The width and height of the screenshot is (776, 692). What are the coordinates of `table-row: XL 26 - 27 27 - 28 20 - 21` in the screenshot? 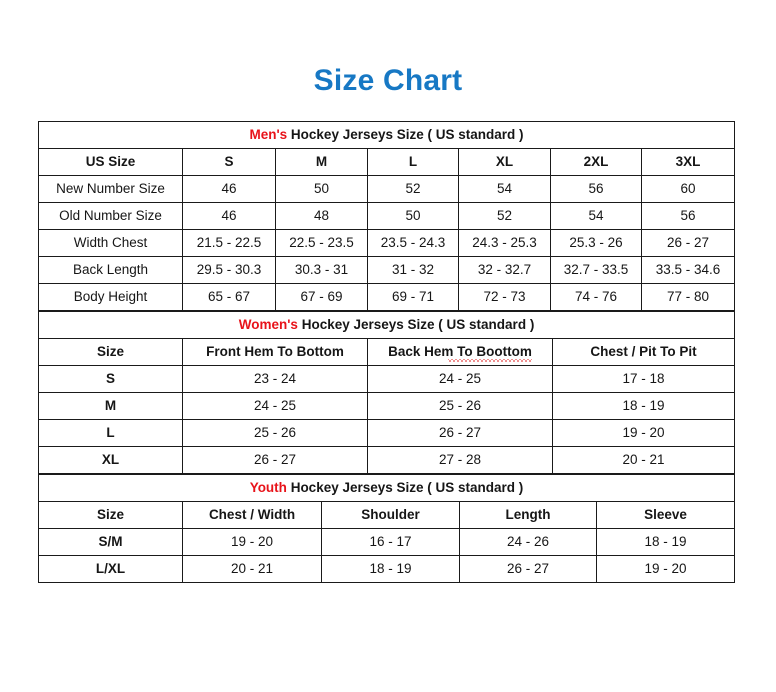 It's located at (387, 460).